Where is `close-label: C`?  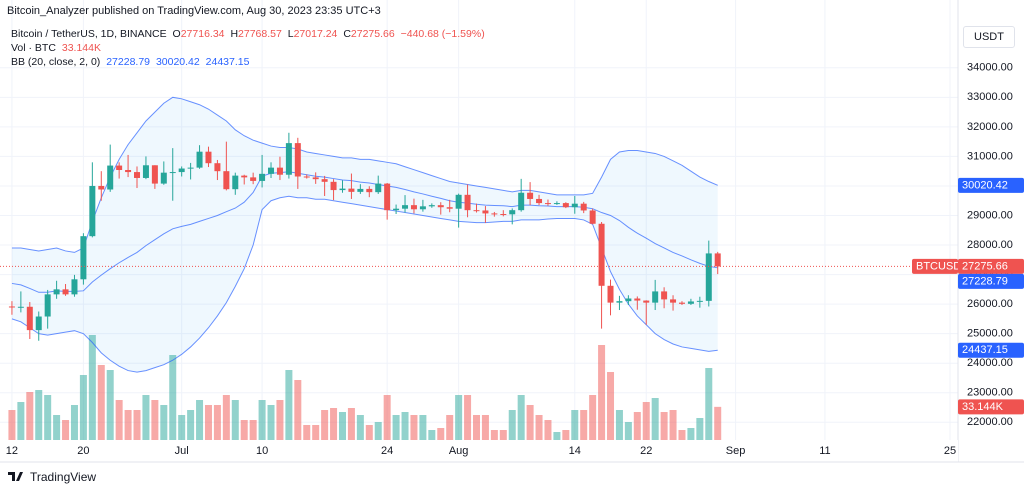 close-label: C is located at coordinates (347, 34).